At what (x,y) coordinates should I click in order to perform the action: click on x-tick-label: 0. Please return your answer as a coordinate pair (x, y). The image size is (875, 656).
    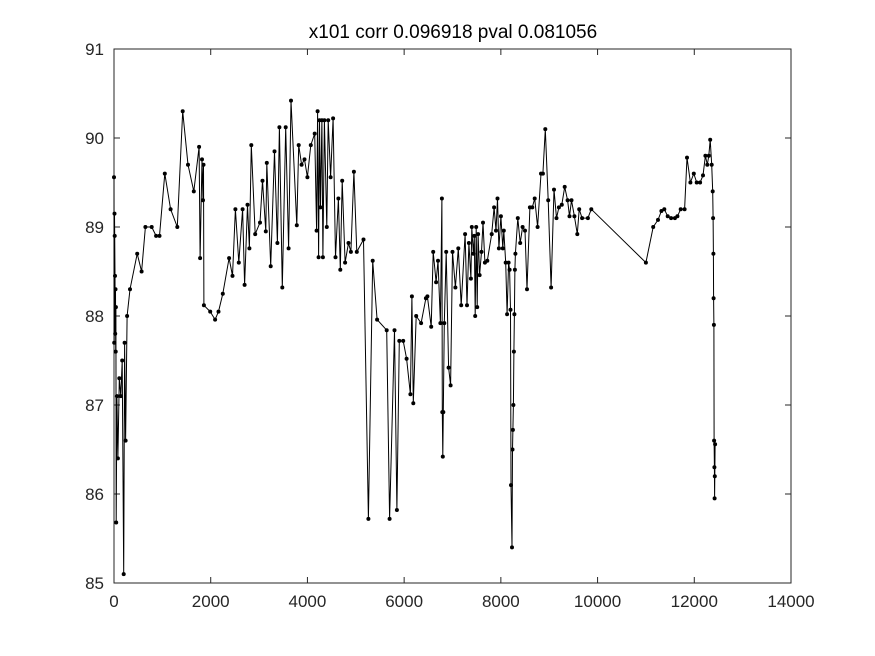
    Looking at the image, I should click on (113, 601).